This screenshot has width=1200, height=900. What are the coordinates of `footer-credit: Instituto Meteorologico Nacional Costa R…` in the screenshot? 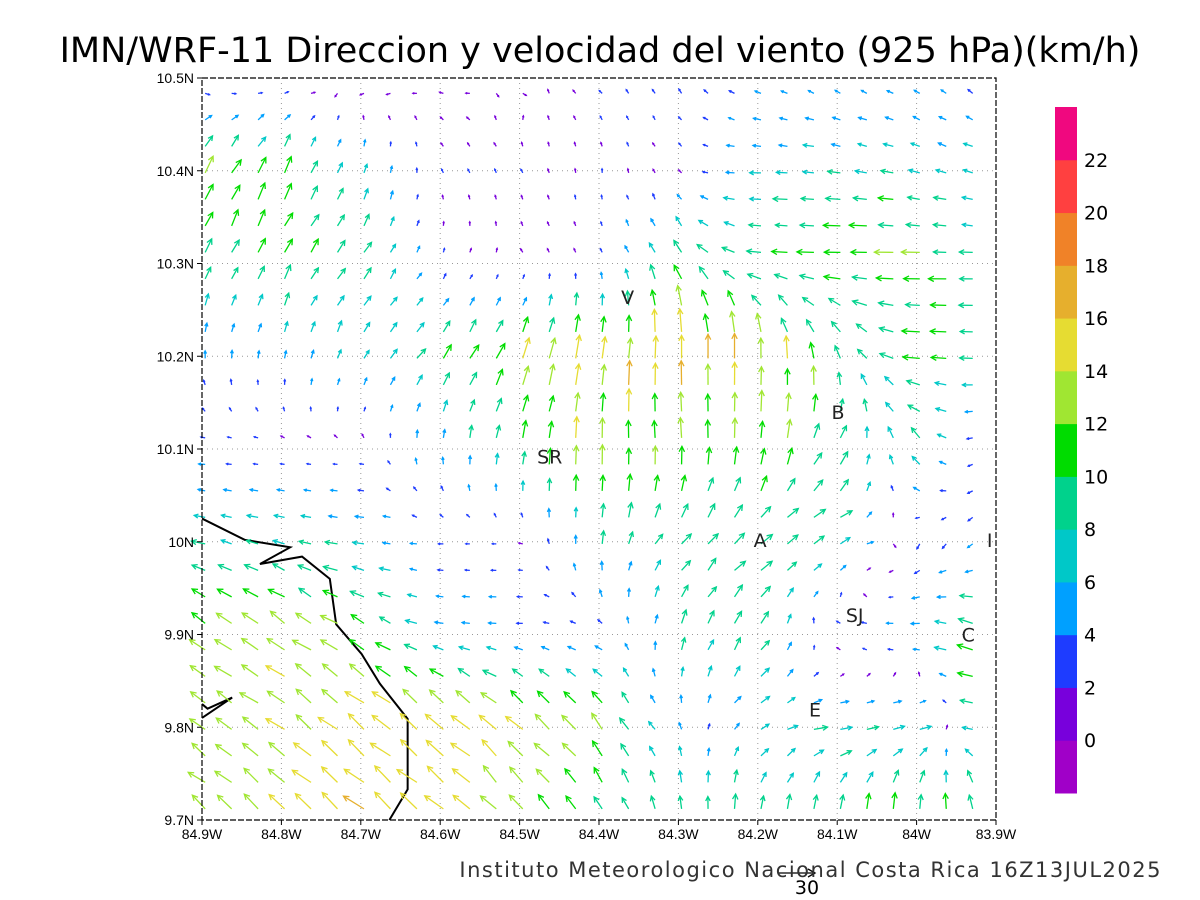 It's located at (810, 870).